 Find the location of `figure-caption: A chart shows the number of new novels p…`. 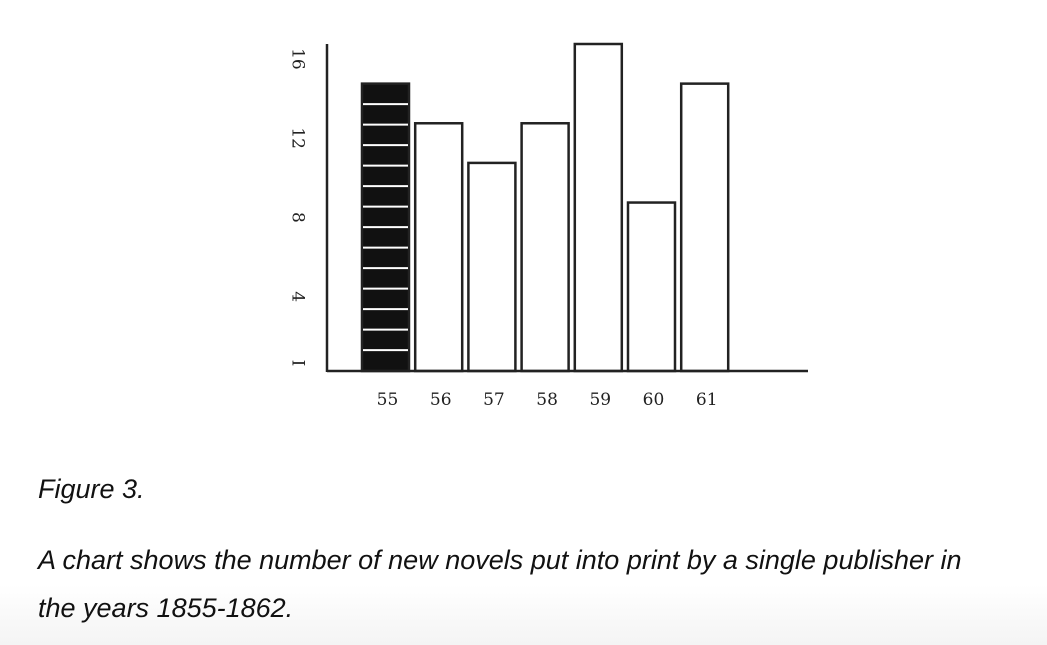

figure-caption: A chart shows the number of new novels p… is located at coordinates (500, 584).